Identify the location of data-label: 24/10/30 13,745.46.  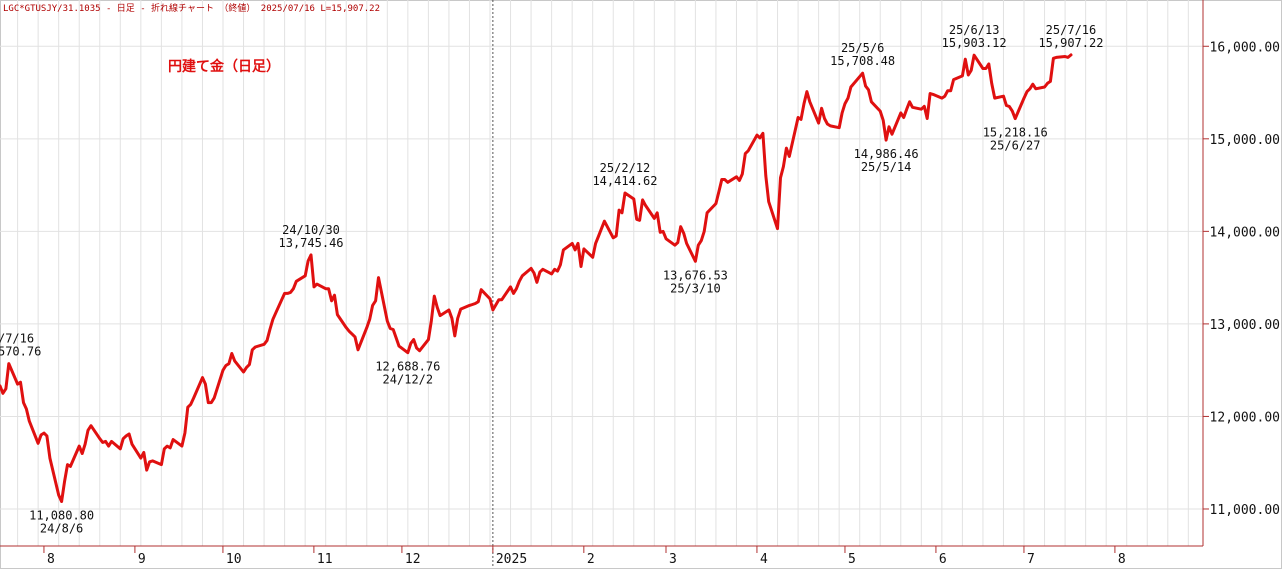
(311, 236).